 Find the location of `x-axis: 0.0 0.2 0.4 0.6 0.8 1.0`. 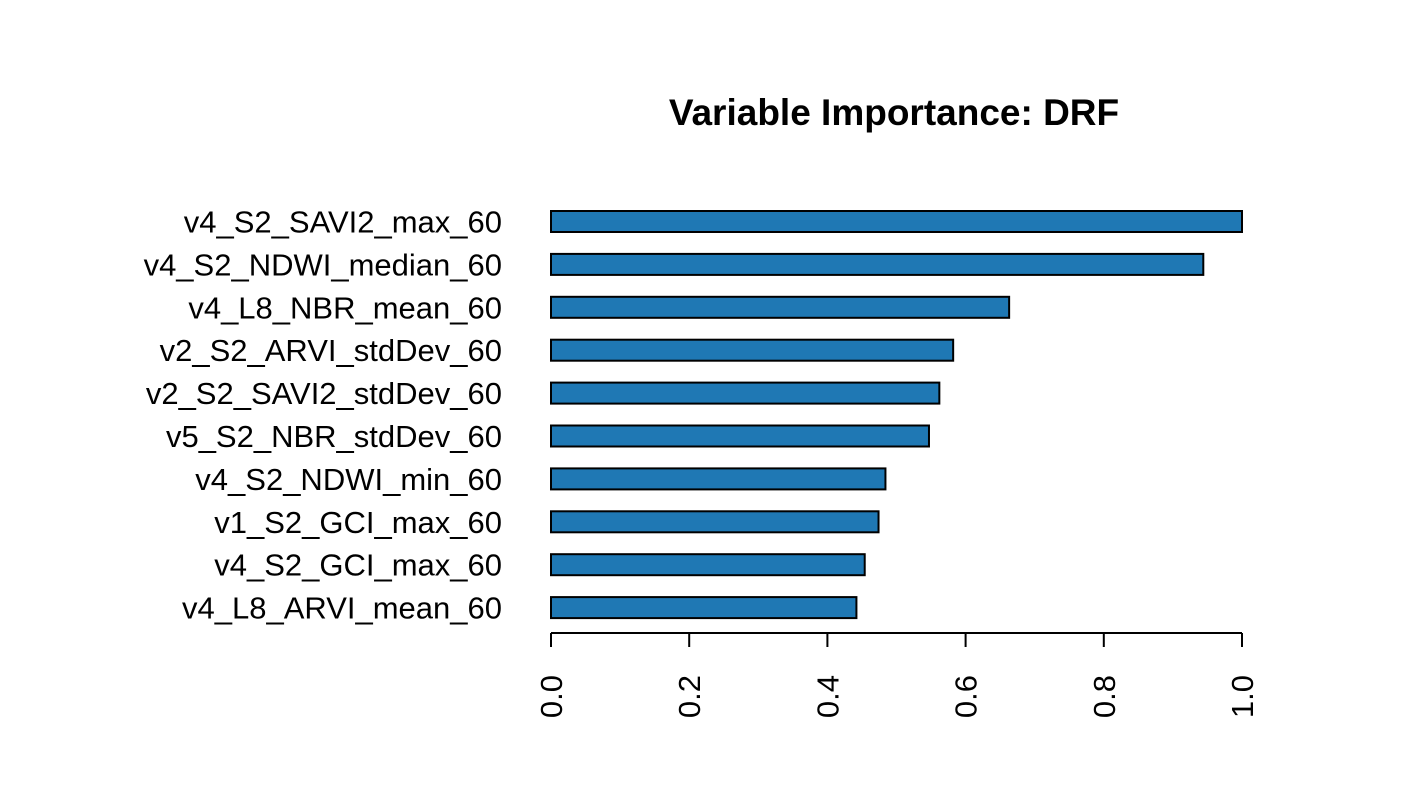

x-axis: 0.0 0.2 0.4 0.6 0.8 1.0 is located at coordinates (897, 675).